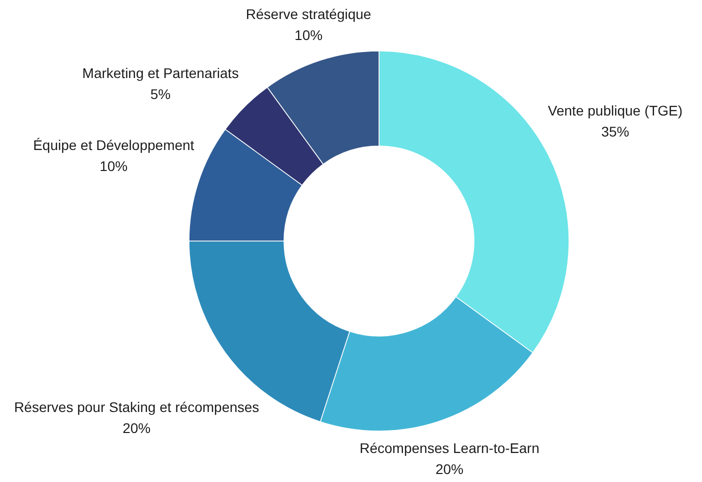 The height and width of the screenshot is (482, 702). I want to click on data-label: 35%, so click(615, 132).